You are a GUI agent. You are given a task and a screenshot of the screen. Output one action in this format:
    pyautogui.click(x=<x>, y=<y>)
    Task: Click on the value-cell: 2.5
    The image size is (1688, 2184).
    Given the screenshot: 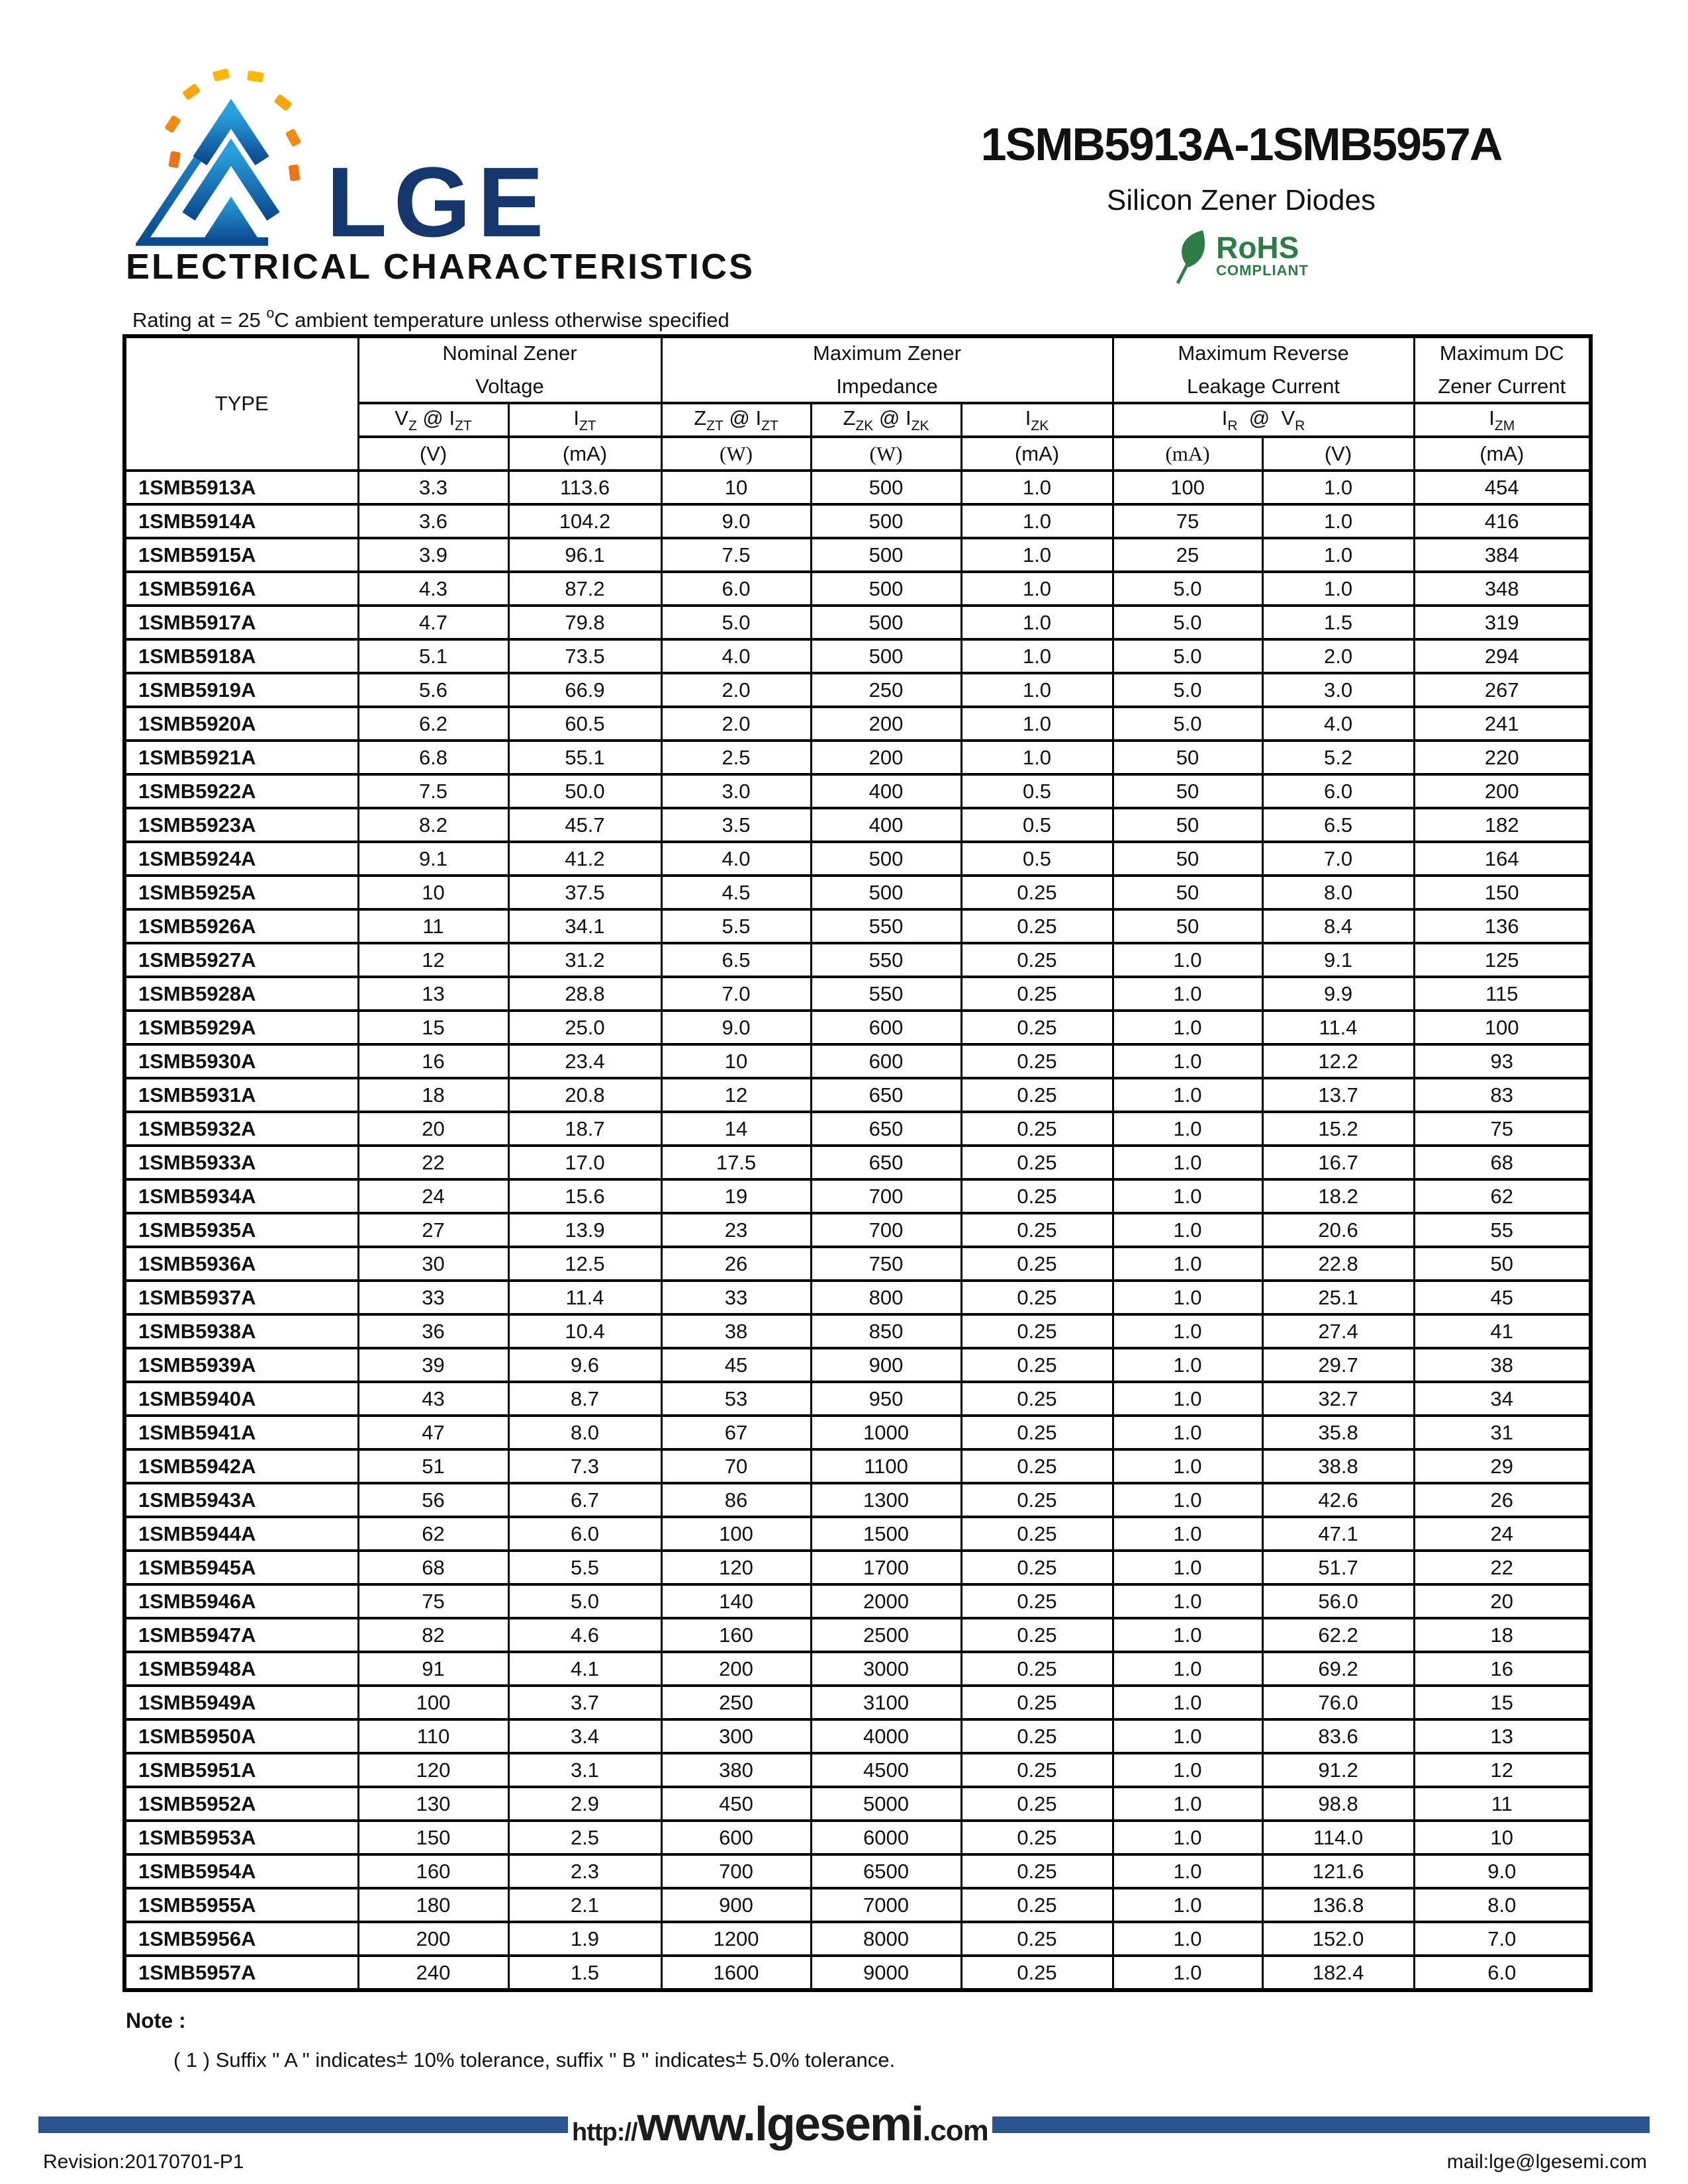 What is the action you would take?
    pyautogui.click(x=736, y=758)
    